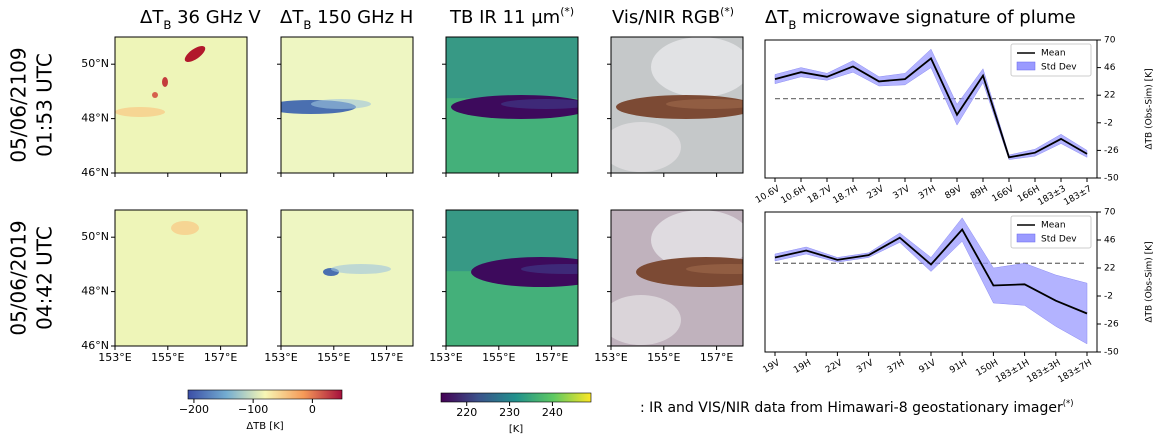  Describe the element at coordinates (1026, 238) in the screenshot. I see `legend-swatch` at that location.